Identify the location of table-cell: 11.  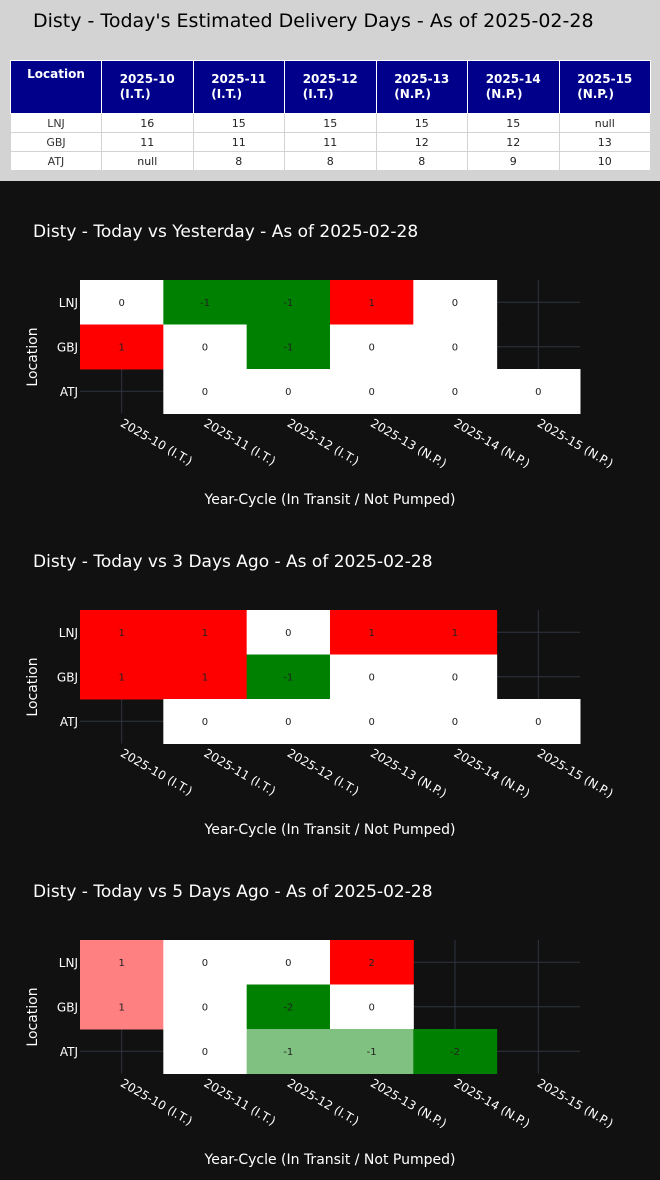
(238, 142).